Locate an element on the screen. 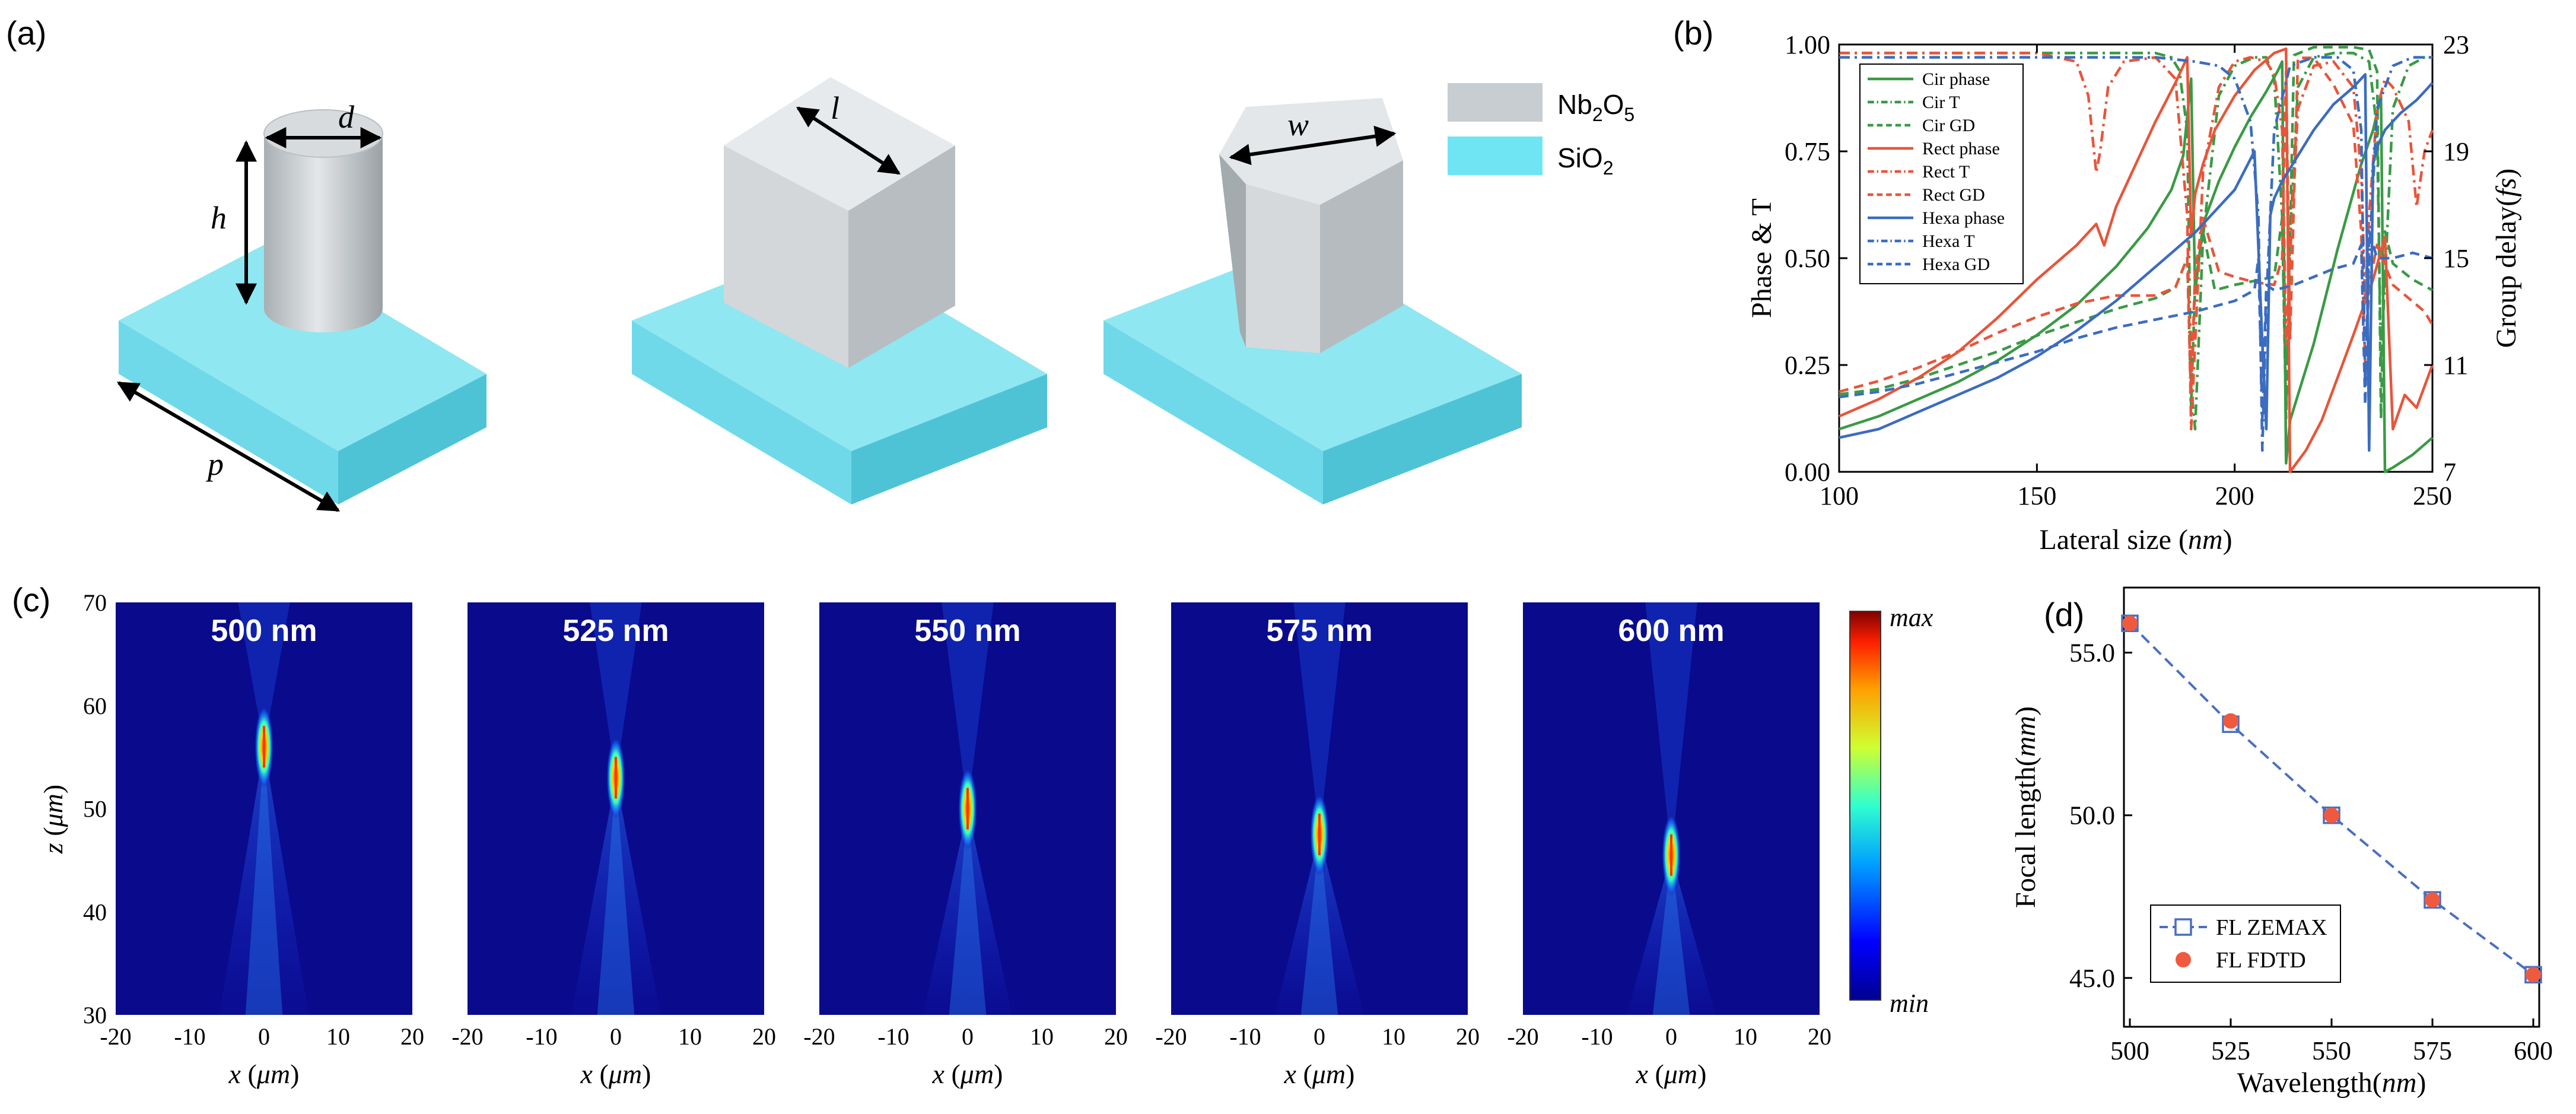  y-tick-label: 0.75 is located at coordinates (1807, 151).